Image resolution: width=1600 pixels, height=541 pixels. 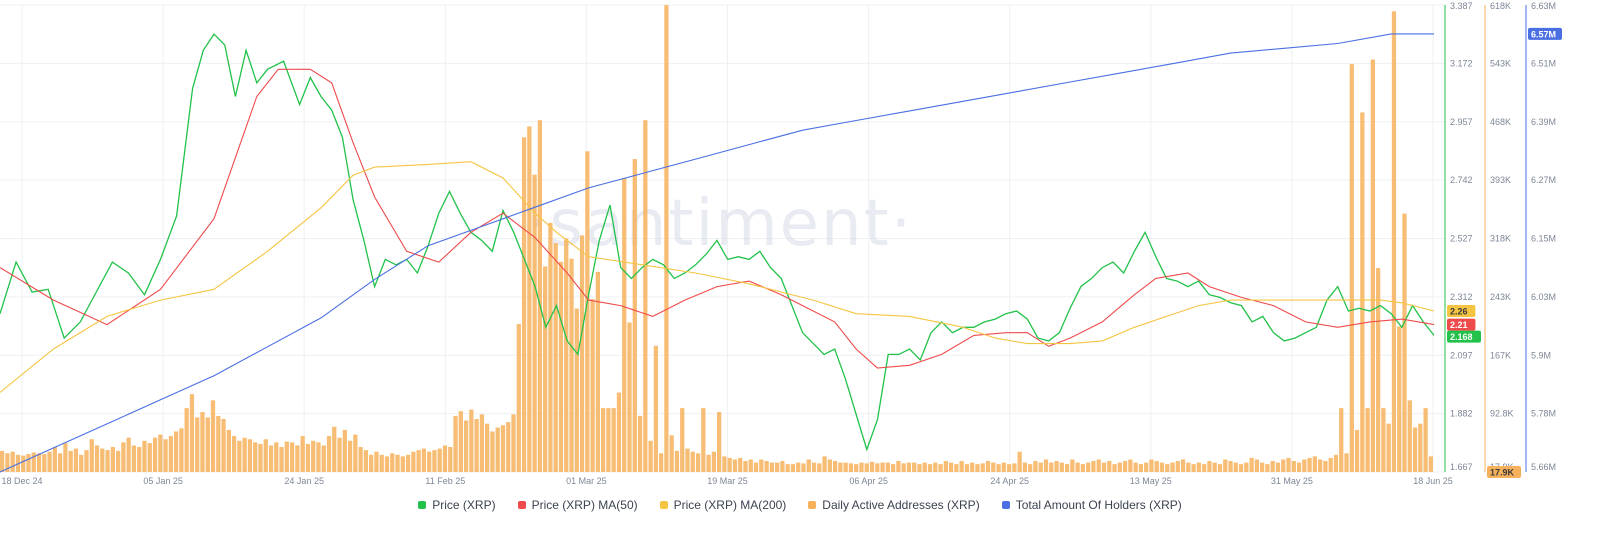 What do you see at coordinates (1151, 481) in the screenshot?
I see `x-tick-label: 13 May 25` at bounding box center [1151, 481].